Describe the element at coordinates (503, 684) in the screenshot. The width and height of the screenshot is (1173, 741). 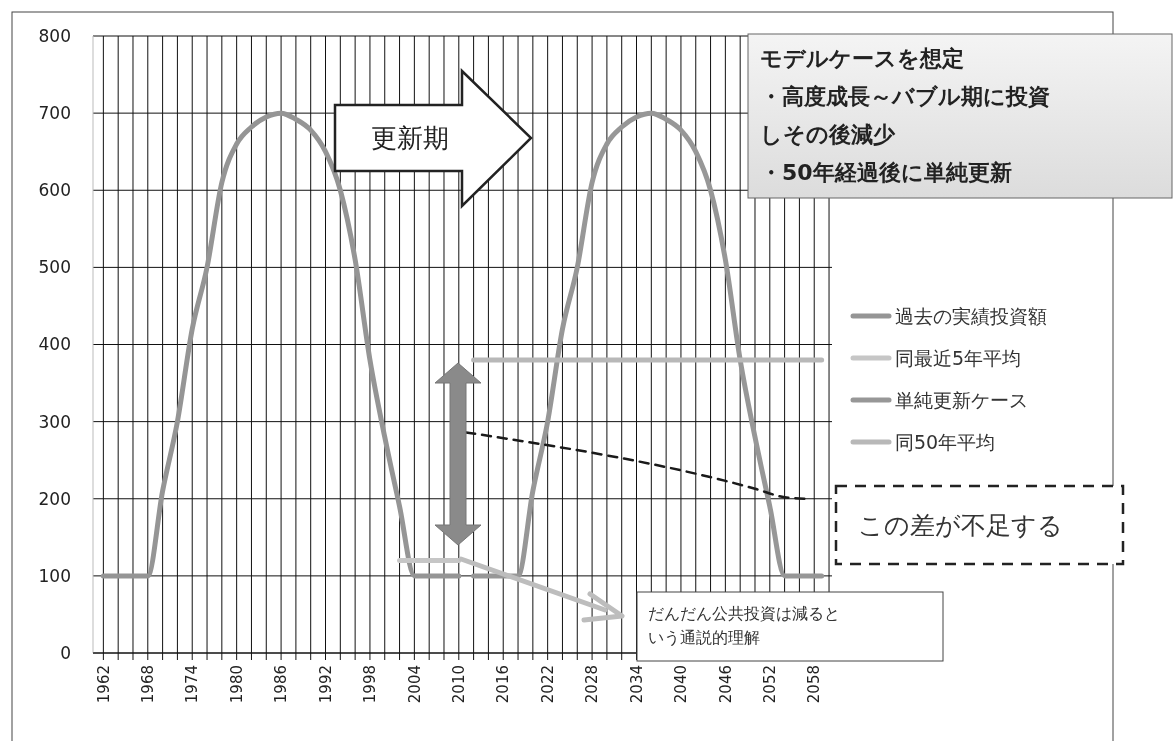
I see `x-tick-label: 2016` at that location.